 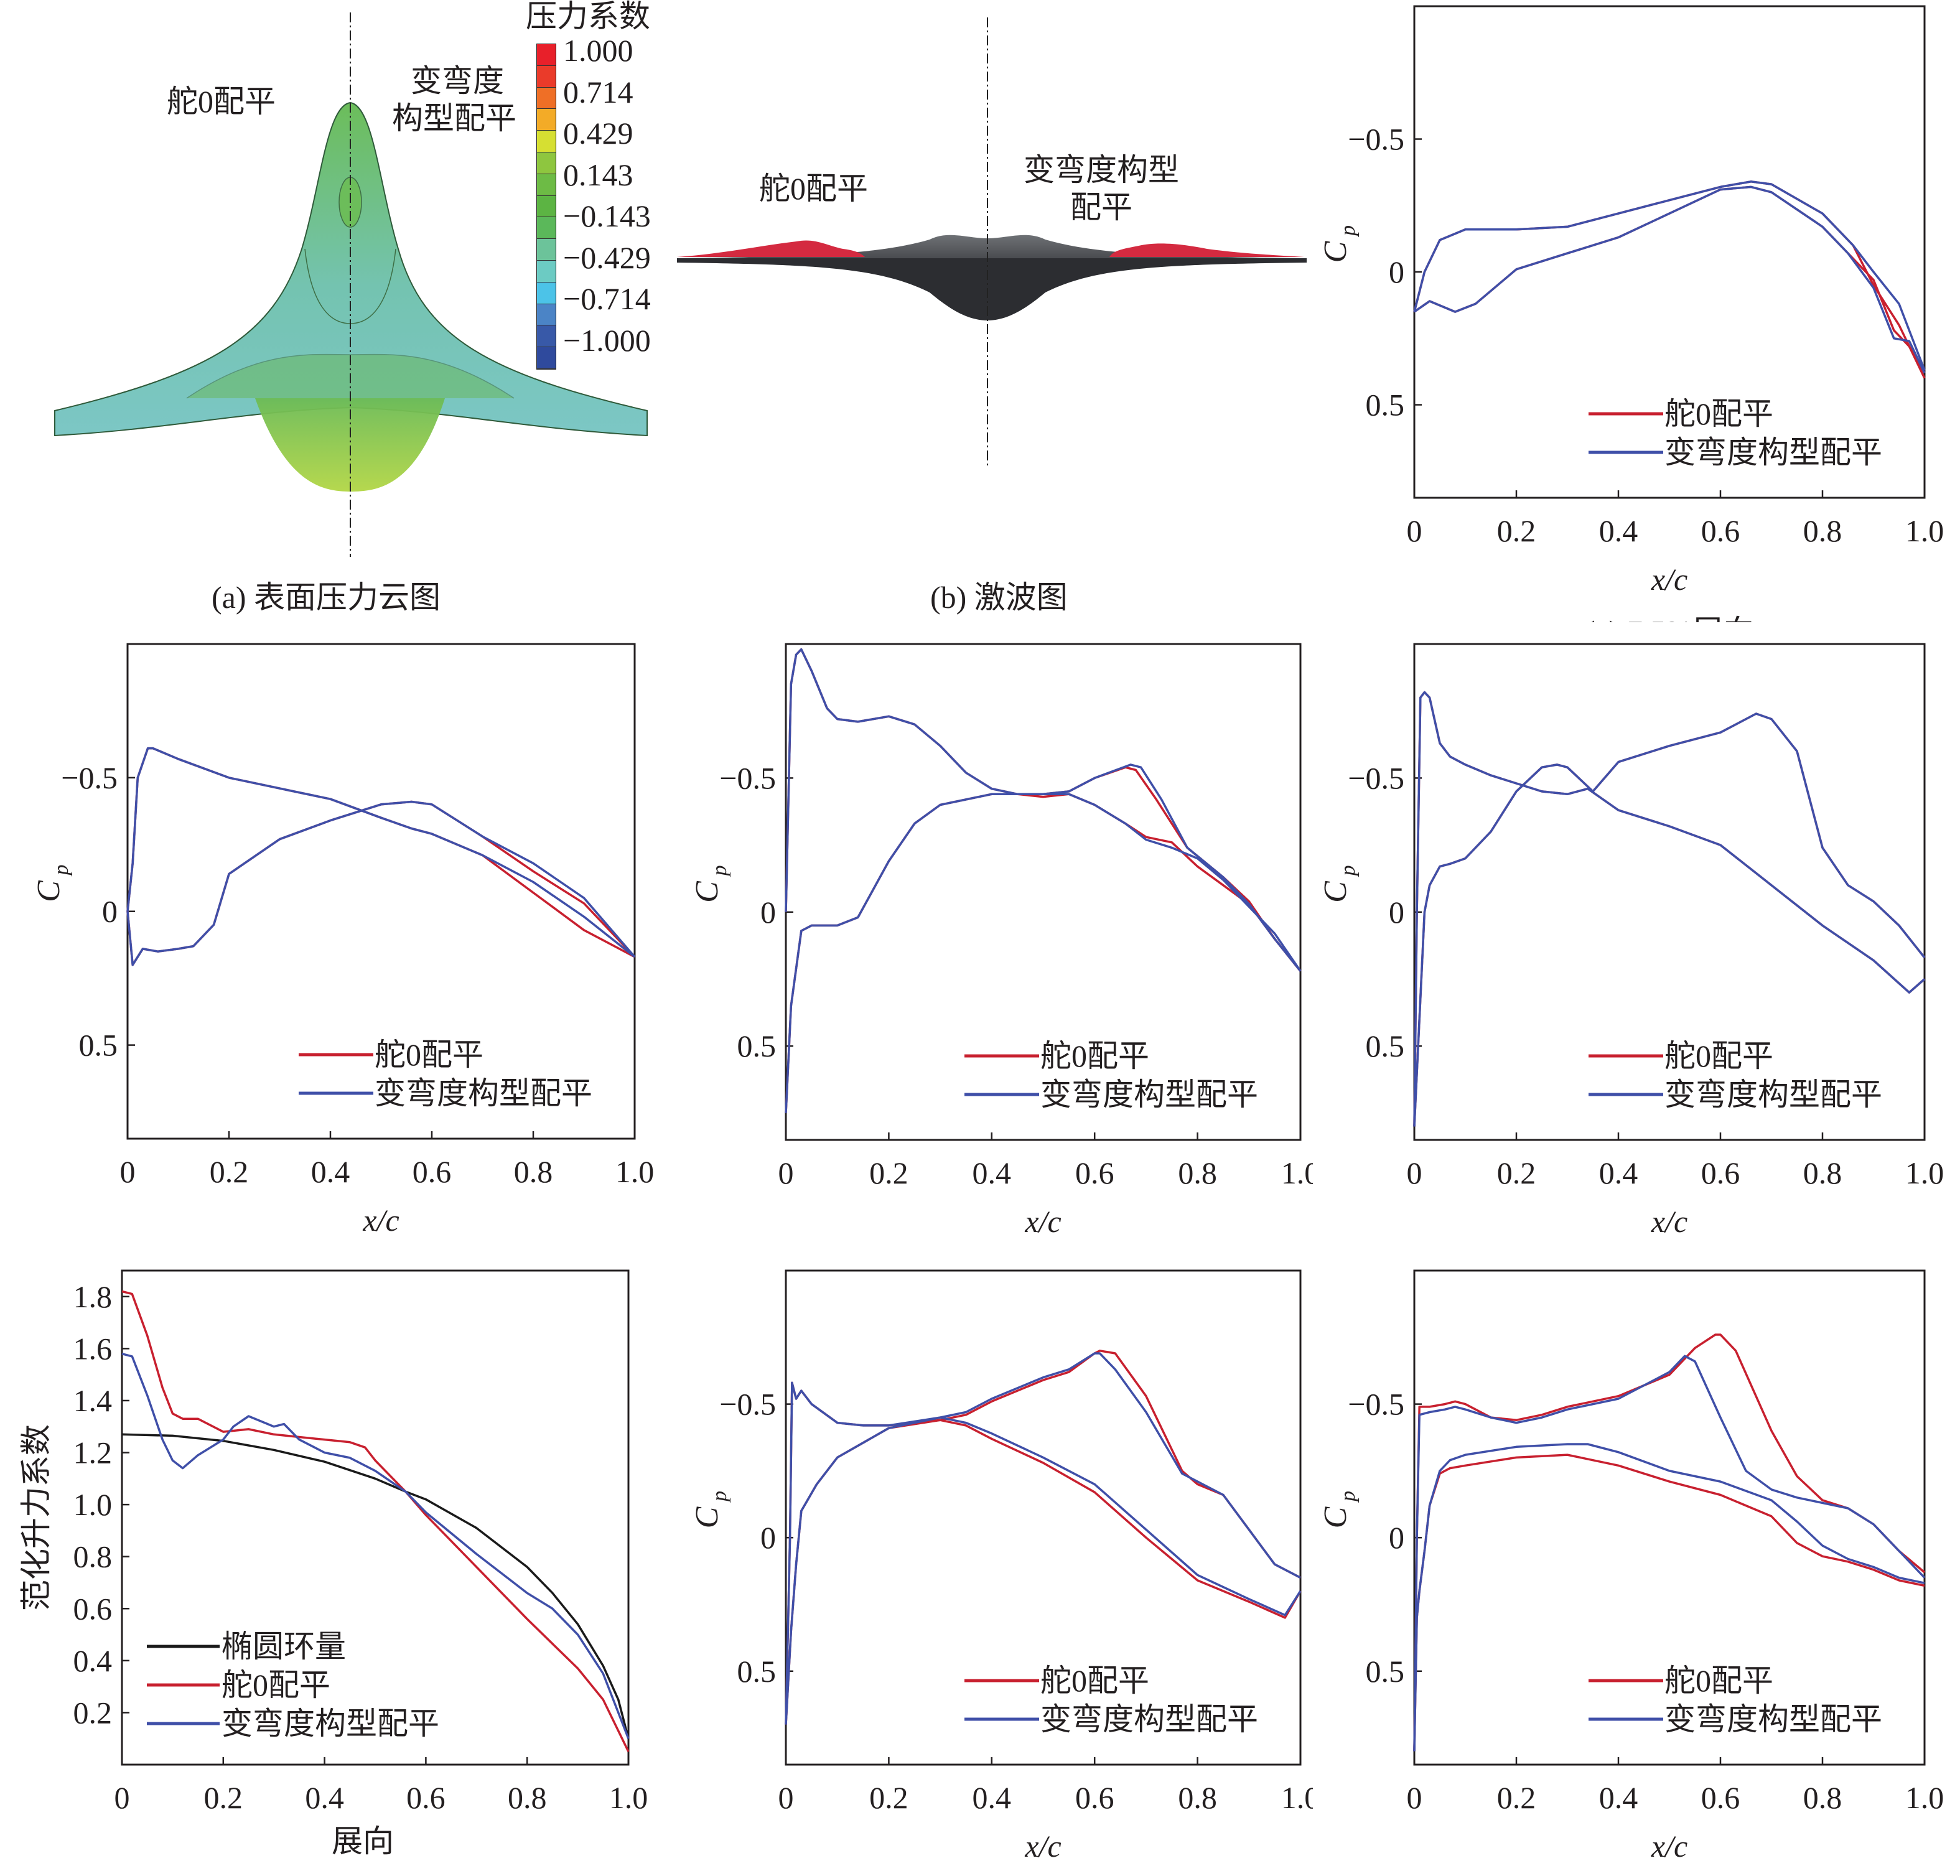 What do you see at coordinates (284, 1646) in the screenshot?
I see `legend-label: 椭圆环量` at bounding box center [284, 1646].